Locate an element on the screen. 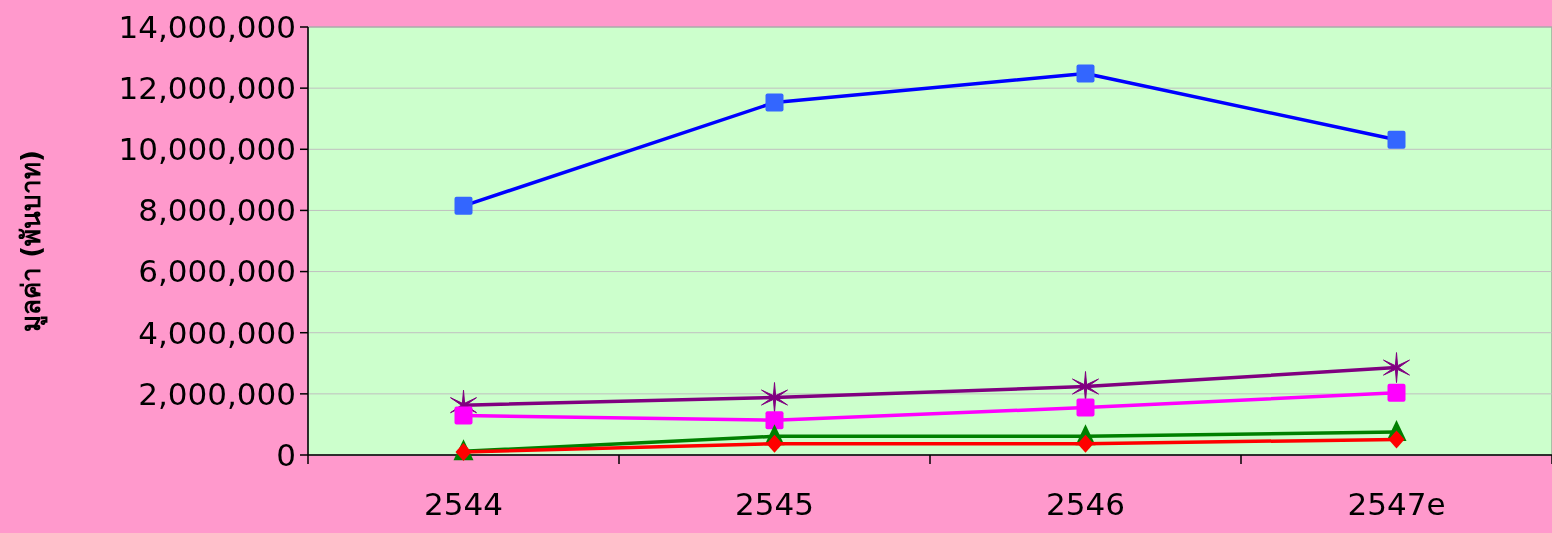  y-tick-label: 10,000,000 is located at coordinates (207, 149).